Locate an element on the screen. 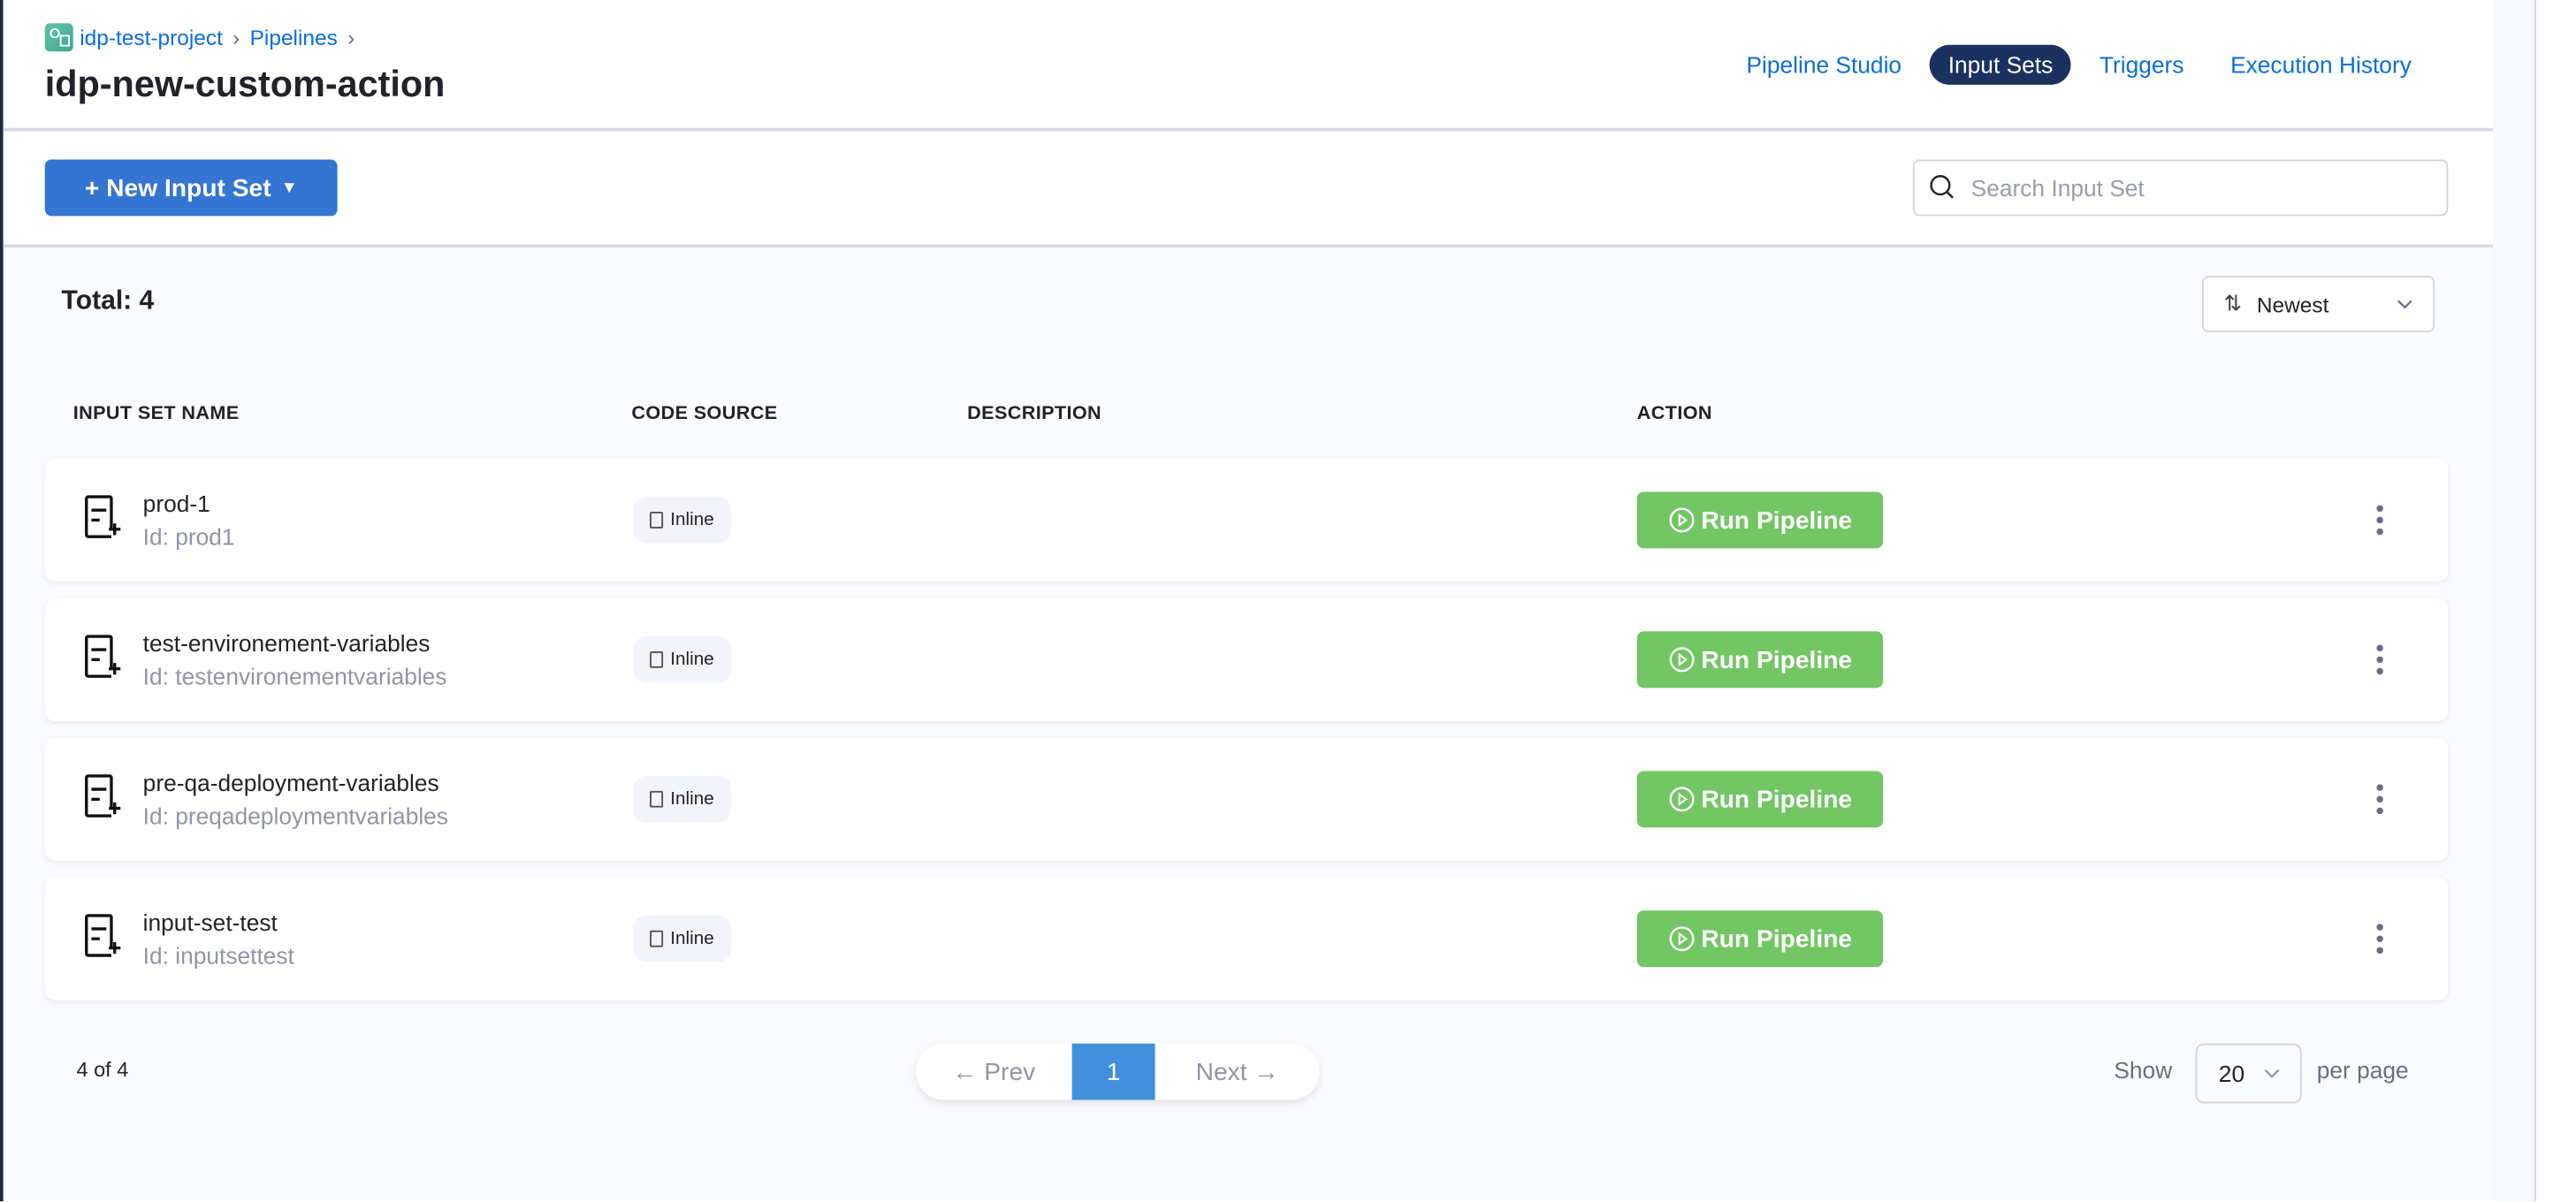 This screenshot has width=2576, height=1202. prev-button: ← Prev is located at coordinates (994, 1071).